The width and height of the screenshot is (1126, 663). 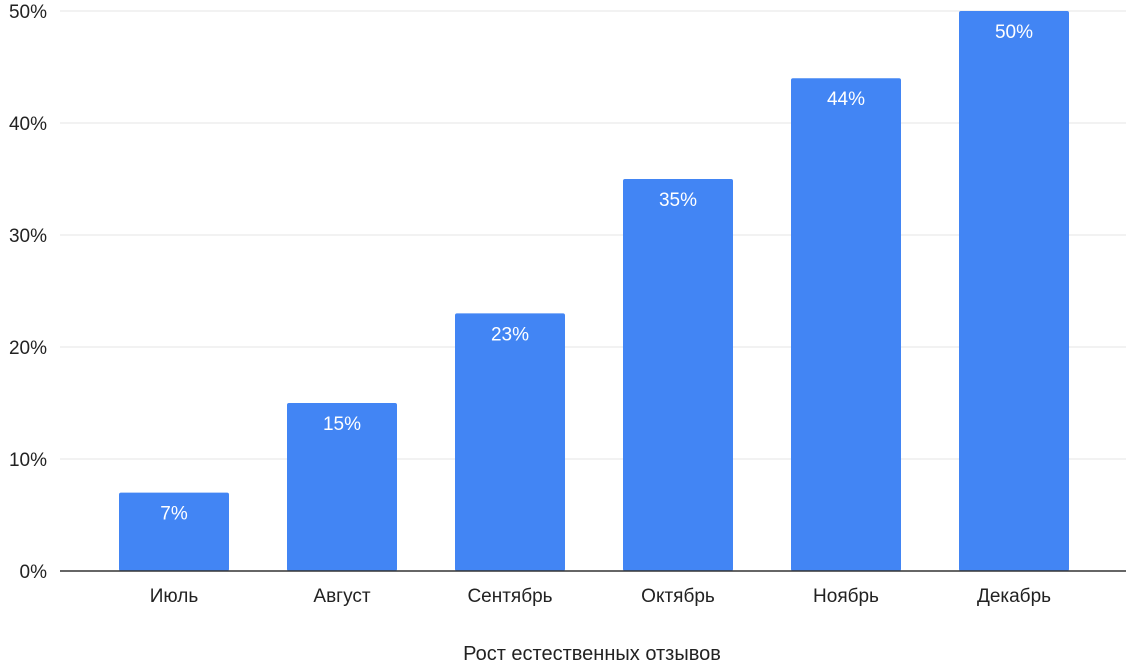 What do you see at coordinates (1014, 596) in the screenshot?
I see `x-tick-label: Декабрь` at bounding box center [1014, 596].